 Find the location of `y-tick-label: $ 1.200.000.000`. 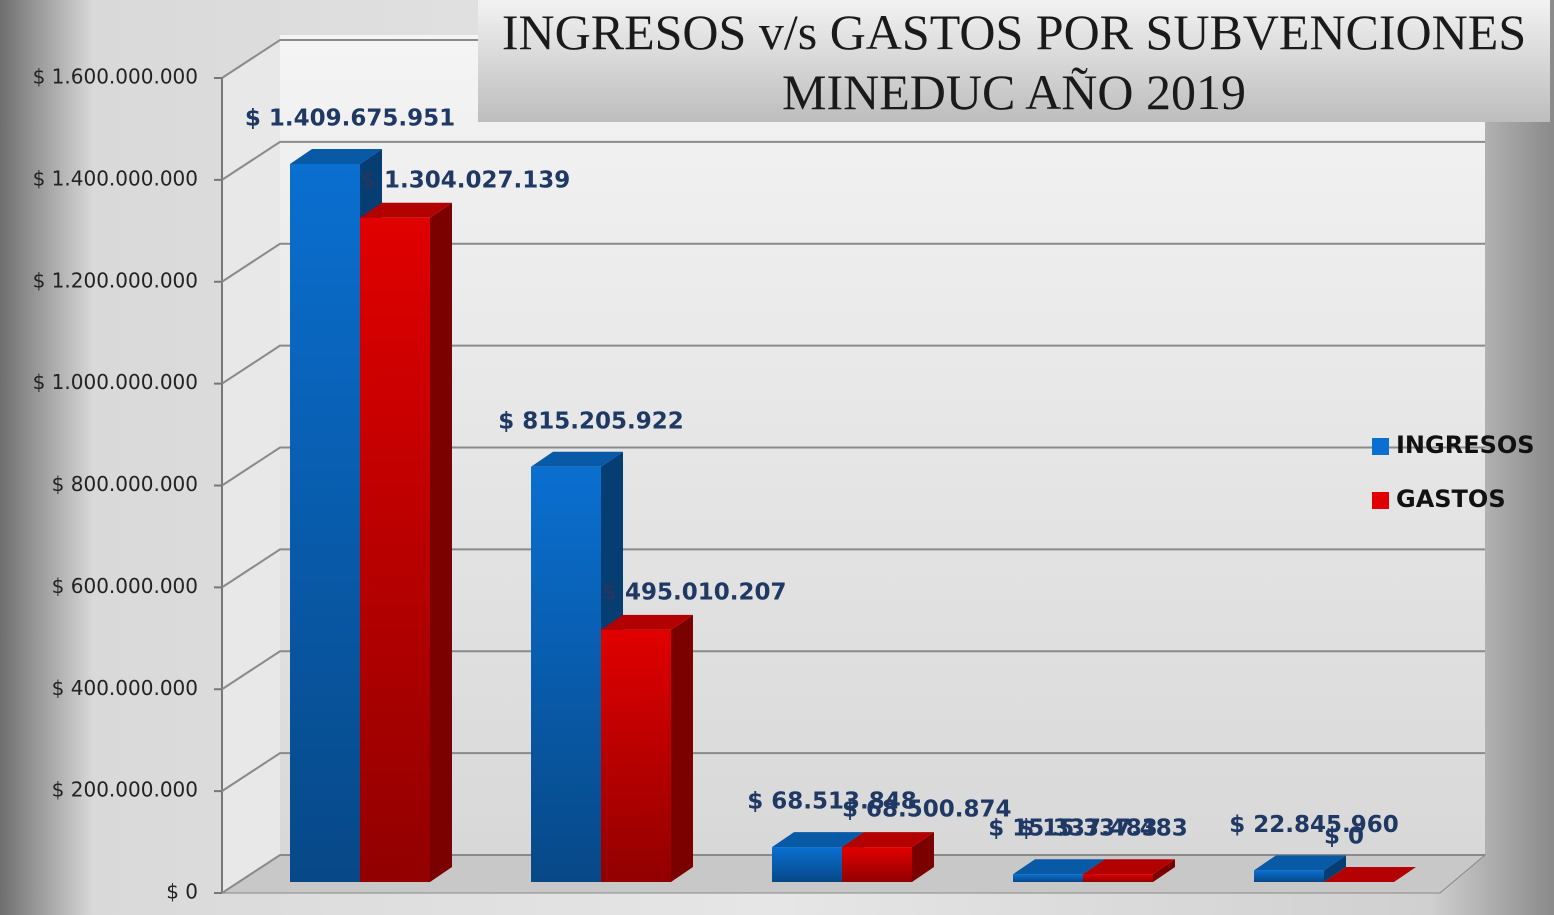

y-tick-label: $ 1.200.000.000 is located at coordinates (115, 280).